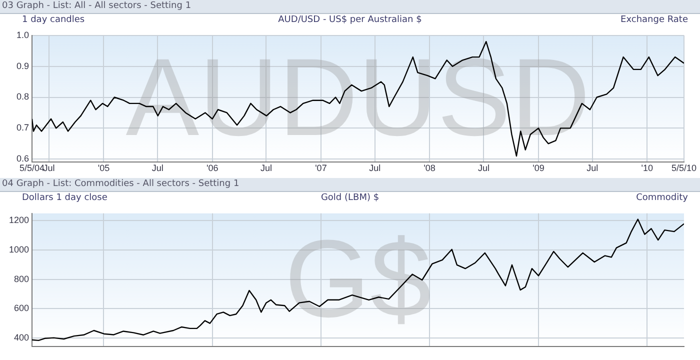  What do you see at coordinates (21, 308) in the screenshot?
I see `y-tick-label: 600` at bounding box center [21, 308].